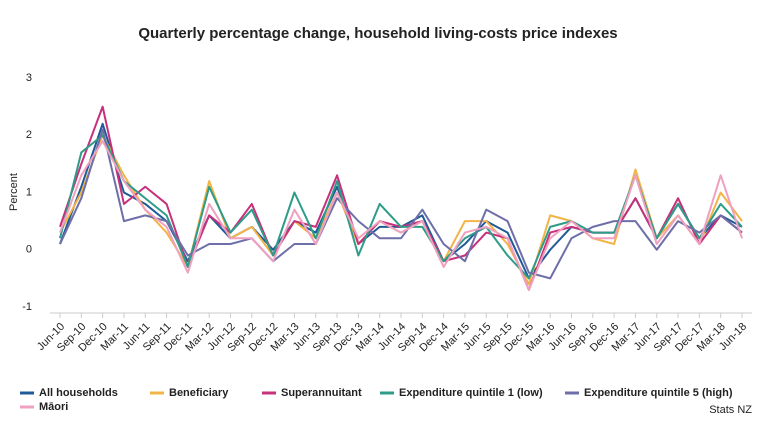 The height and width of the screenshot is (423, 781). What do you see at coordinates (29, 135) in the screenshot?
I see `y-tick-label: 2` at bounding box center [29, 135].